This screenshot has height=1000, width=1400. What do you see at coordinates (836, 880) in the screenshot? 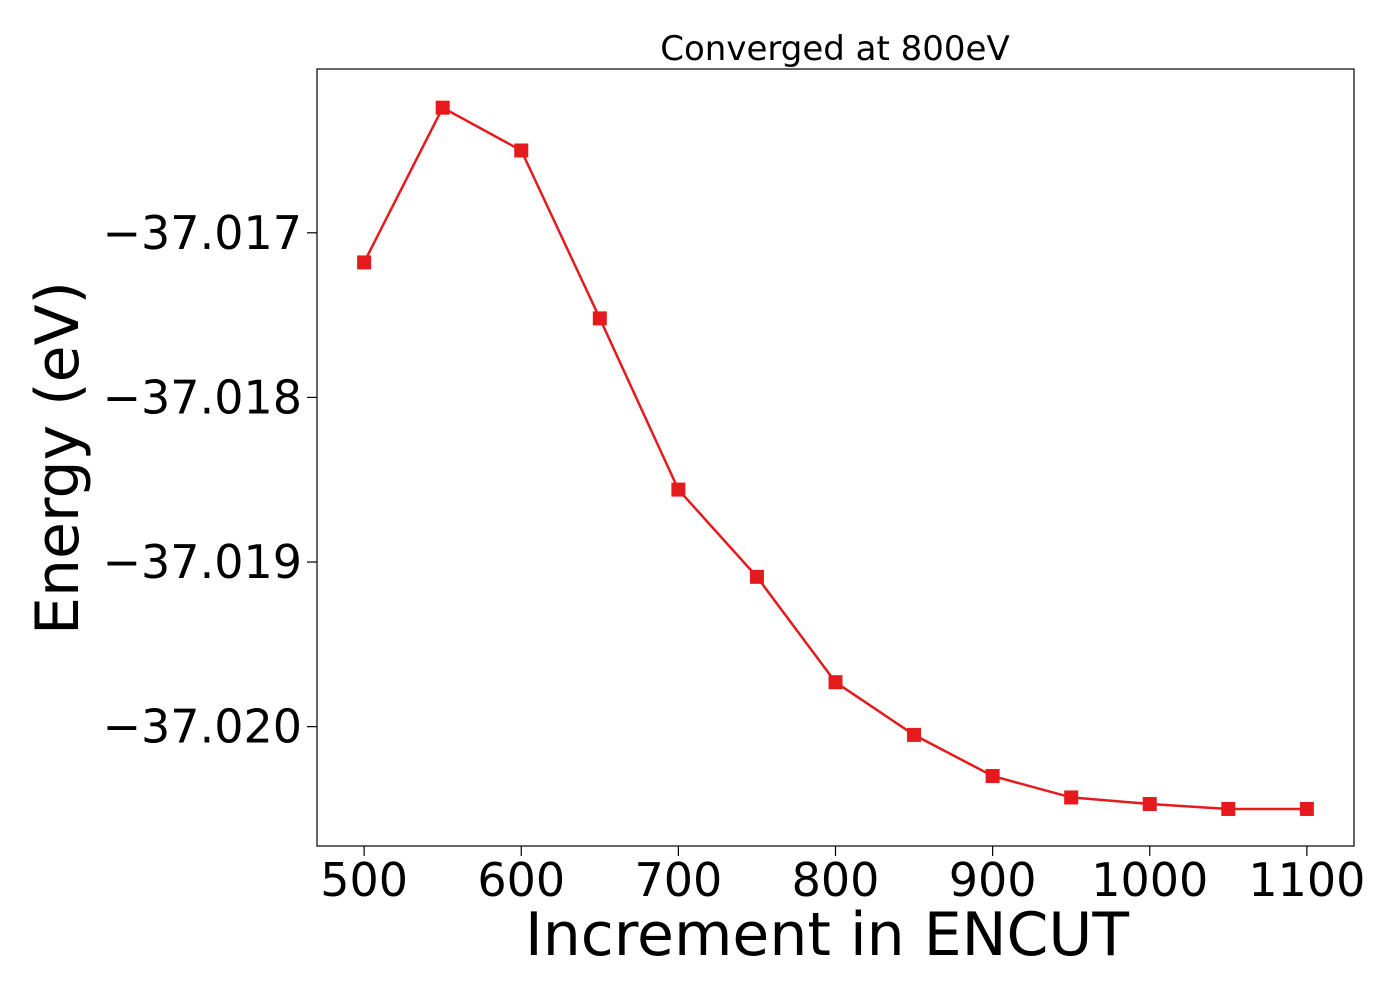
I see `x-tick-label: 800` at bounding box center [836, 880].